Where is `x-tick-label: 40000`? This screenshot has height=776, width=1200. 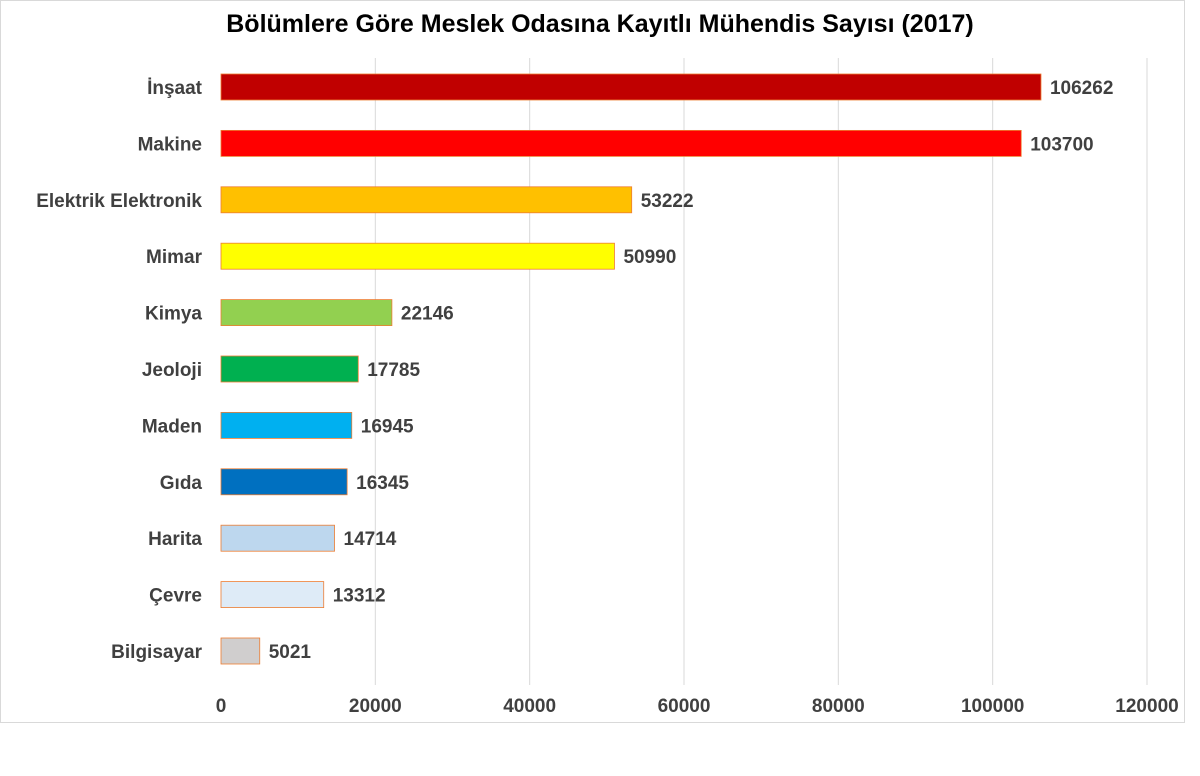
x-tick-label: 40000 is located at coordinates (529, 706).